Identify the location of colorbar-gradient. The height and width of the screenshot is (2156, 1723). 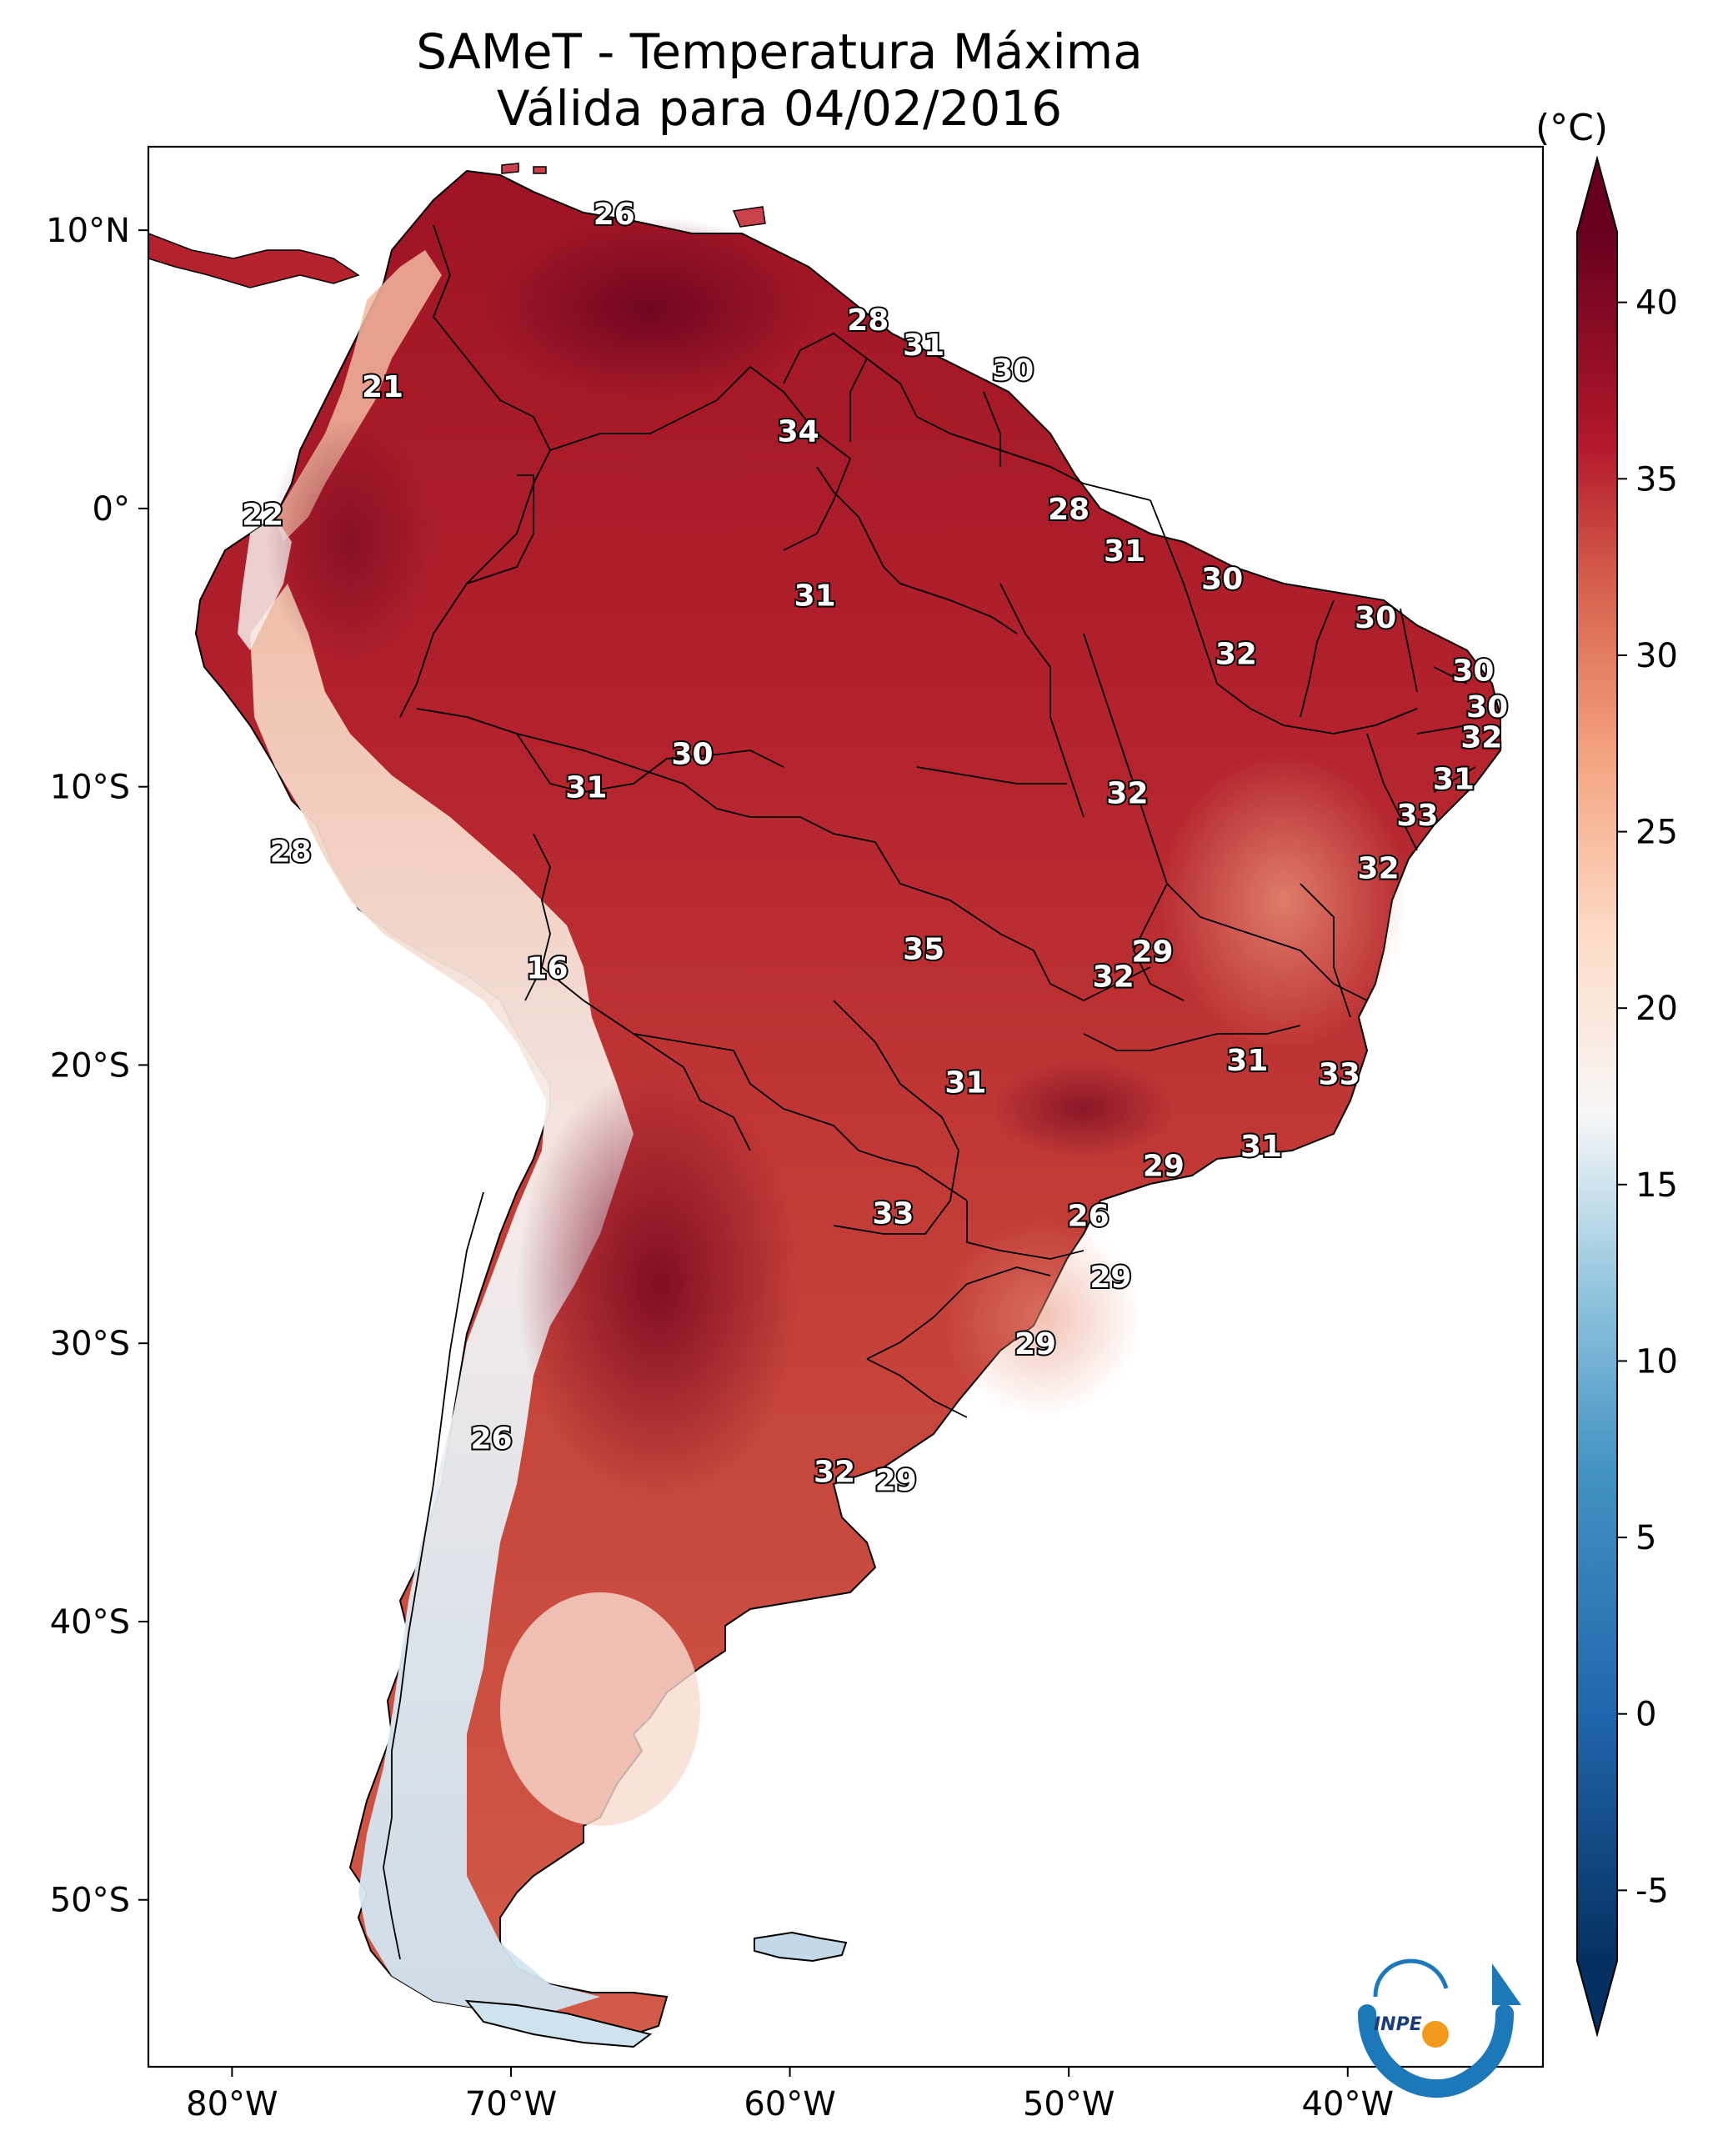
(1597, 1096).